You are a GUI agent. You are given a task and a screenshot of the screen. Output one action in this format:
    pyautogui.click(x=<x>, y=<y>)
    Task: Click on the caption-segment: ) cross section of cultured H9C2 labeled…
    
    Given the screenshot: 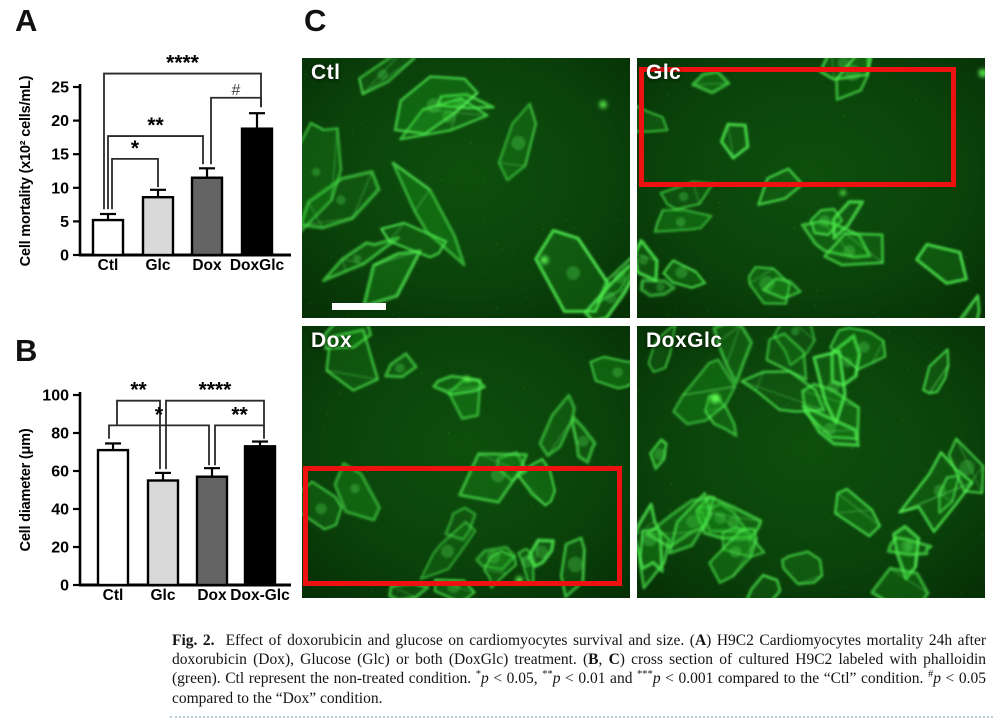 What is the action you would take?
    pyautogui.click(x=579, y=669)
    